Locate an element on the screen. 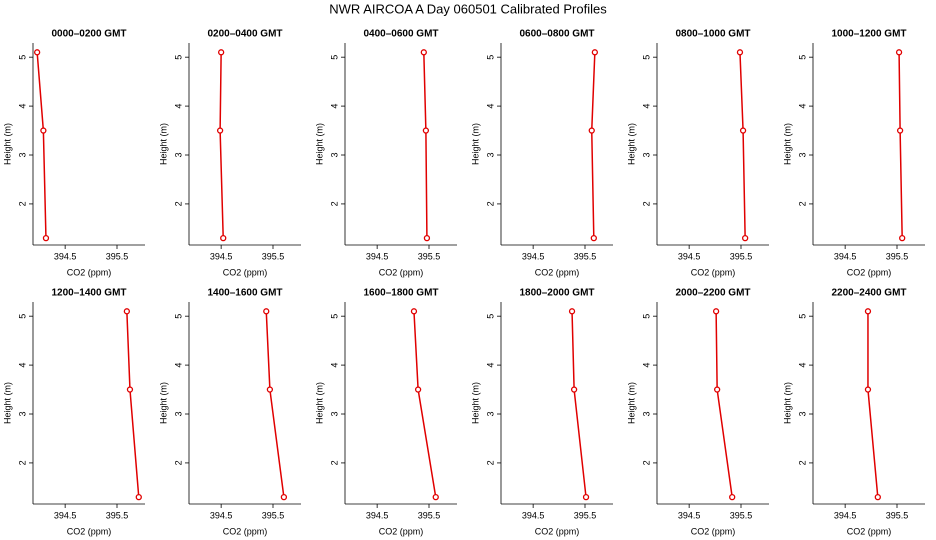 The height and width of the screenshot is (540, 936). panel-title: 1000–1200 GMT is located at coordinates (868, 34).